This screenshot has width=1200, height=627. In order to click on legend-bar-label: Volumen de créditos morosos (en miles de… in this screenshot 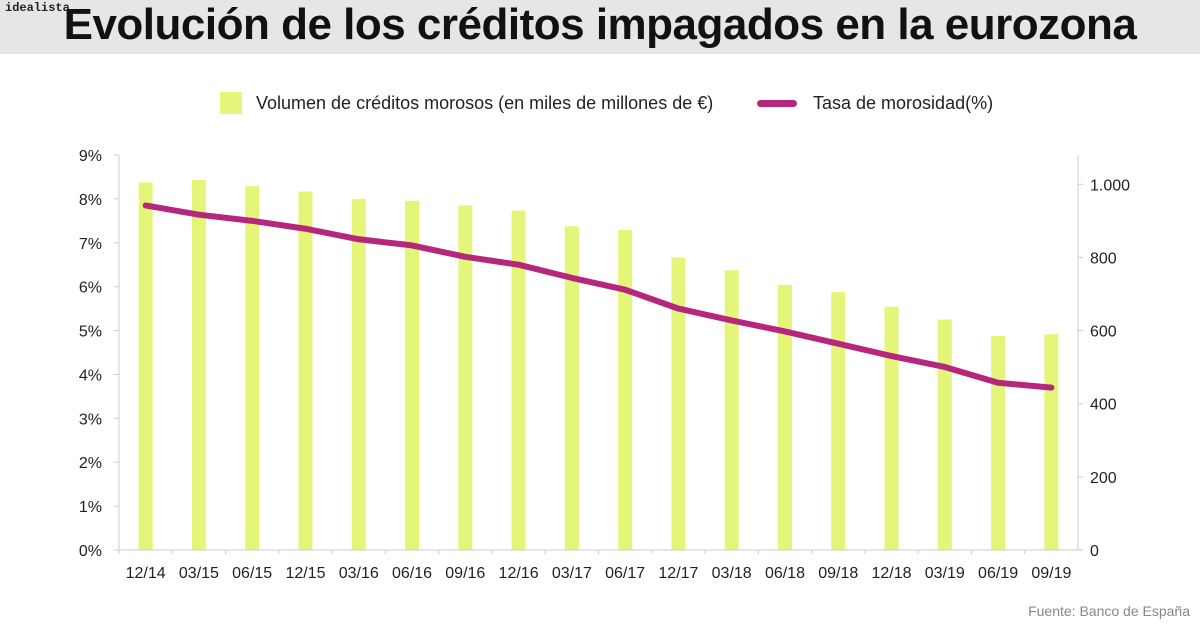, I will do `click(485, 103)`.